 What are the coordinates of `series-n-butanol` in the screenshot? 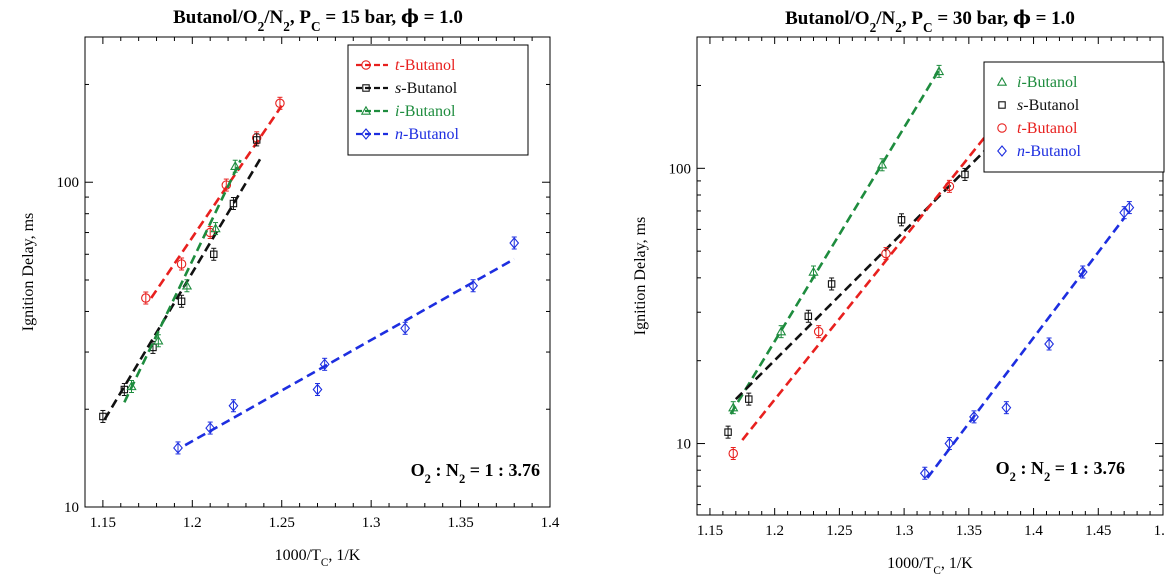 It's located at (1027, 340).